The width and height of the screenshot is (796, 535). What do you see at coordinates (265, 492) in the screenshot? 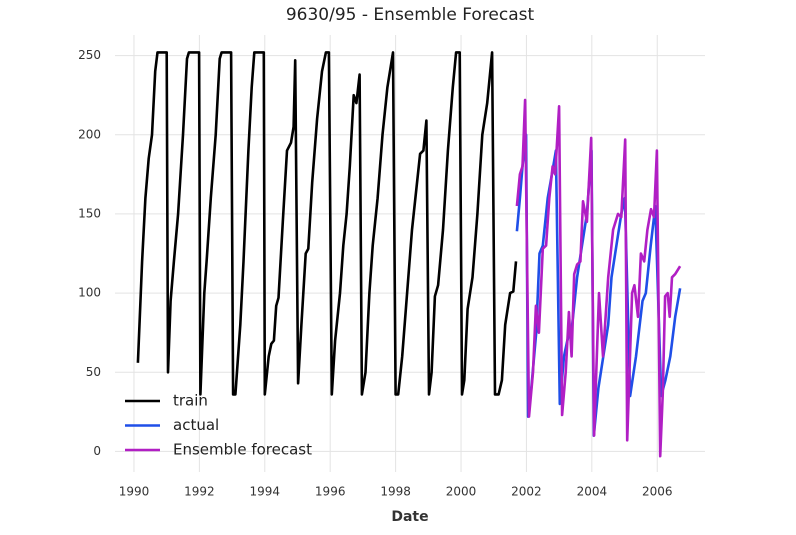
I see `x-tick-label: 1994` at bounding box center [265, 492].